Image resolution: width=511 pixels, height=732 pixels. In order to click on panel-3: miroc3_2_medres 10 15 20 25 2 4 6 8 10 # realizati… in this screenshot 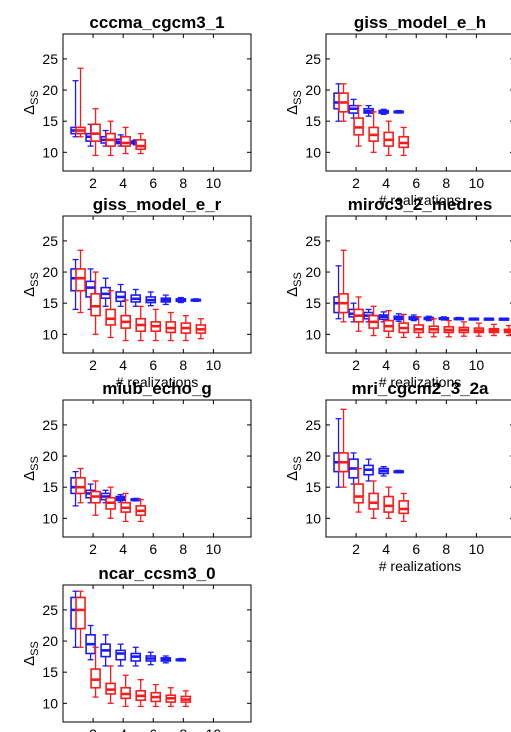, I will do `click(397, 292)`.